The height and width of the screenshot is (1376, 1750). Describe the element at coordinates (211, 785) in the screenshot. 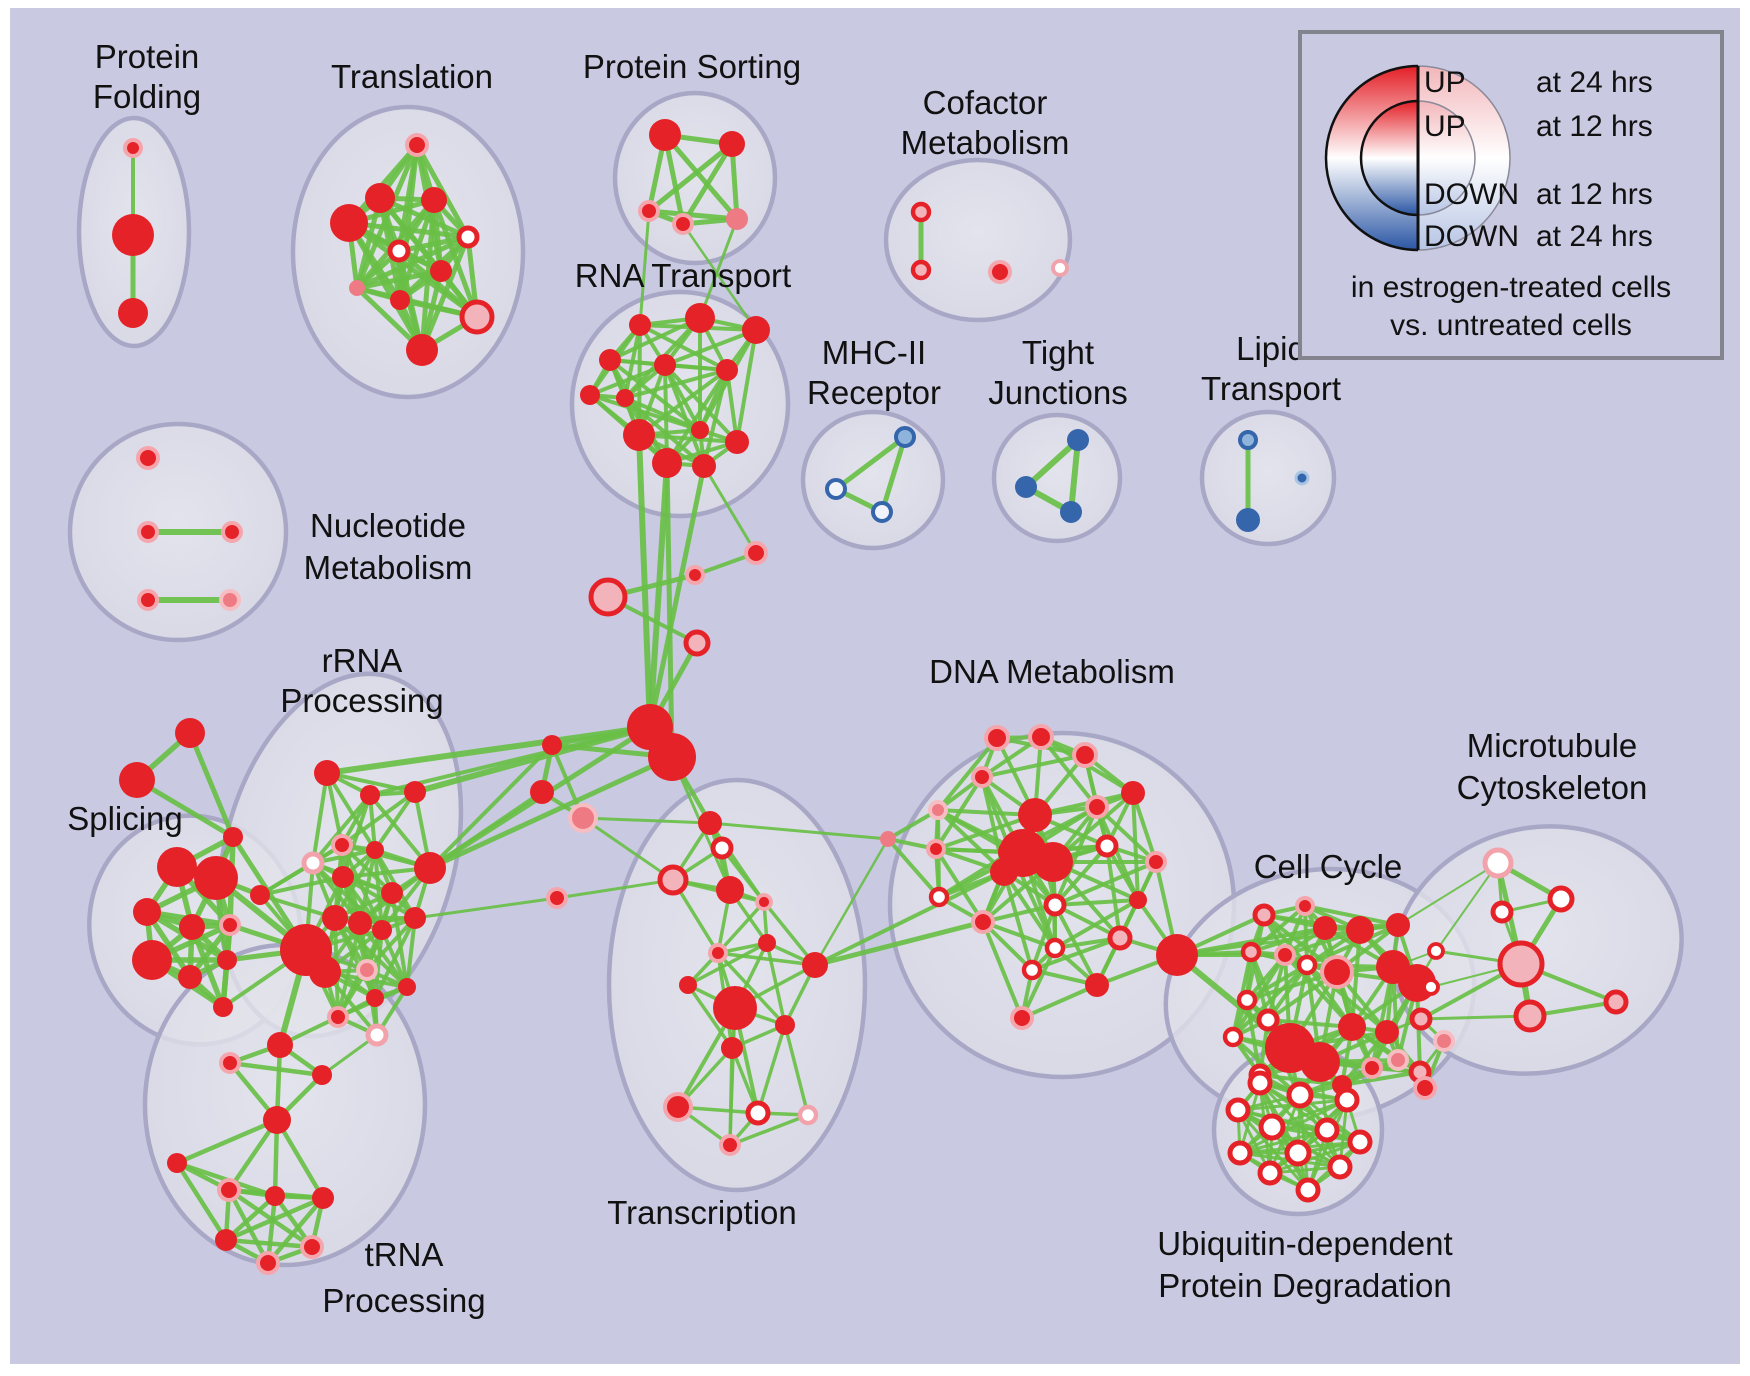

I see `edge-splicing` at that location.